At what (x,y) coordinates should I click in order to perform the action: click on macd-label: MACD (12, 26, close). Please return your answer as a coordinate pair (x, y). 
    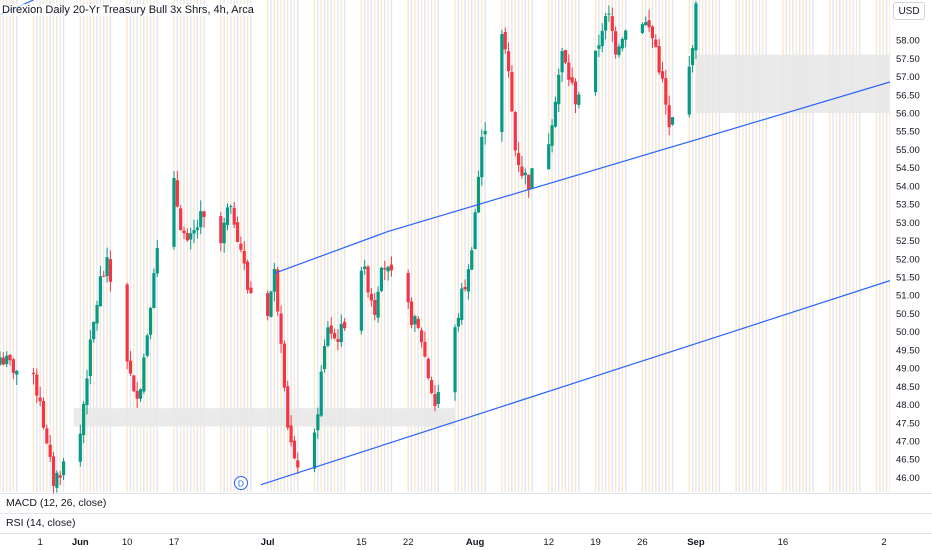
    Looking at the image, I should click on (56, 503).